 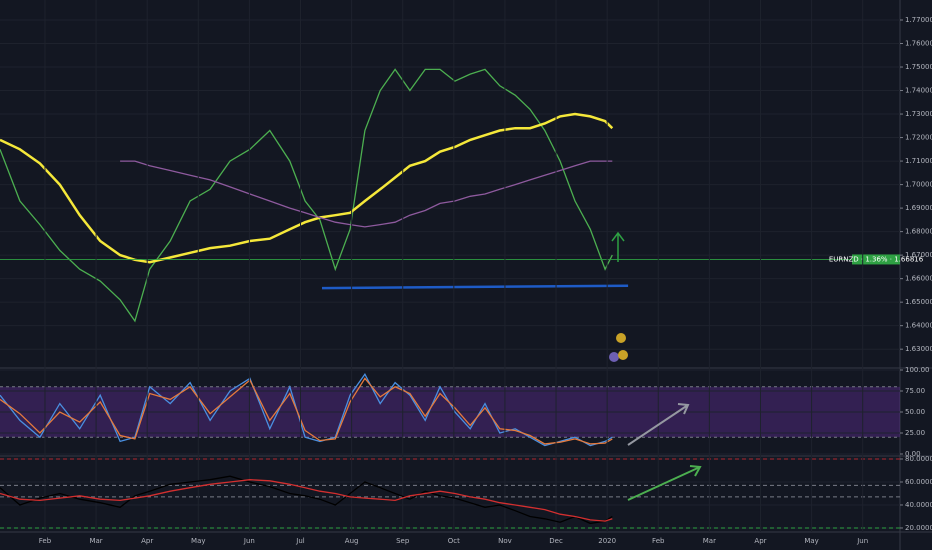 What do you see at coordinates (918, 326) in the screenshot?
I see `y-tick-label: 1.64000` at bounding box center [918, 326].